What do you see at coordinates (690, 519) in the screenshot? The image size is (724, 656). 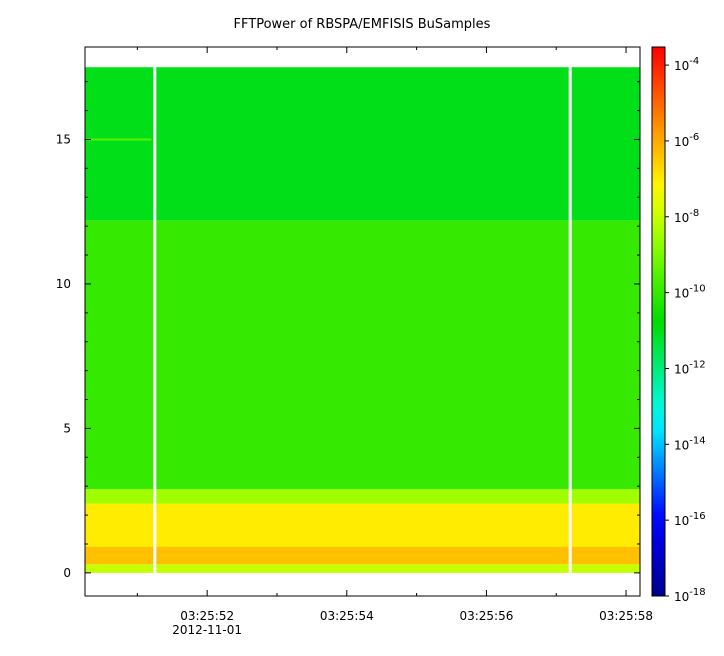 I see `colorbar-tick-label: 10⁻¹⁶` at bounding box center [690, 519].